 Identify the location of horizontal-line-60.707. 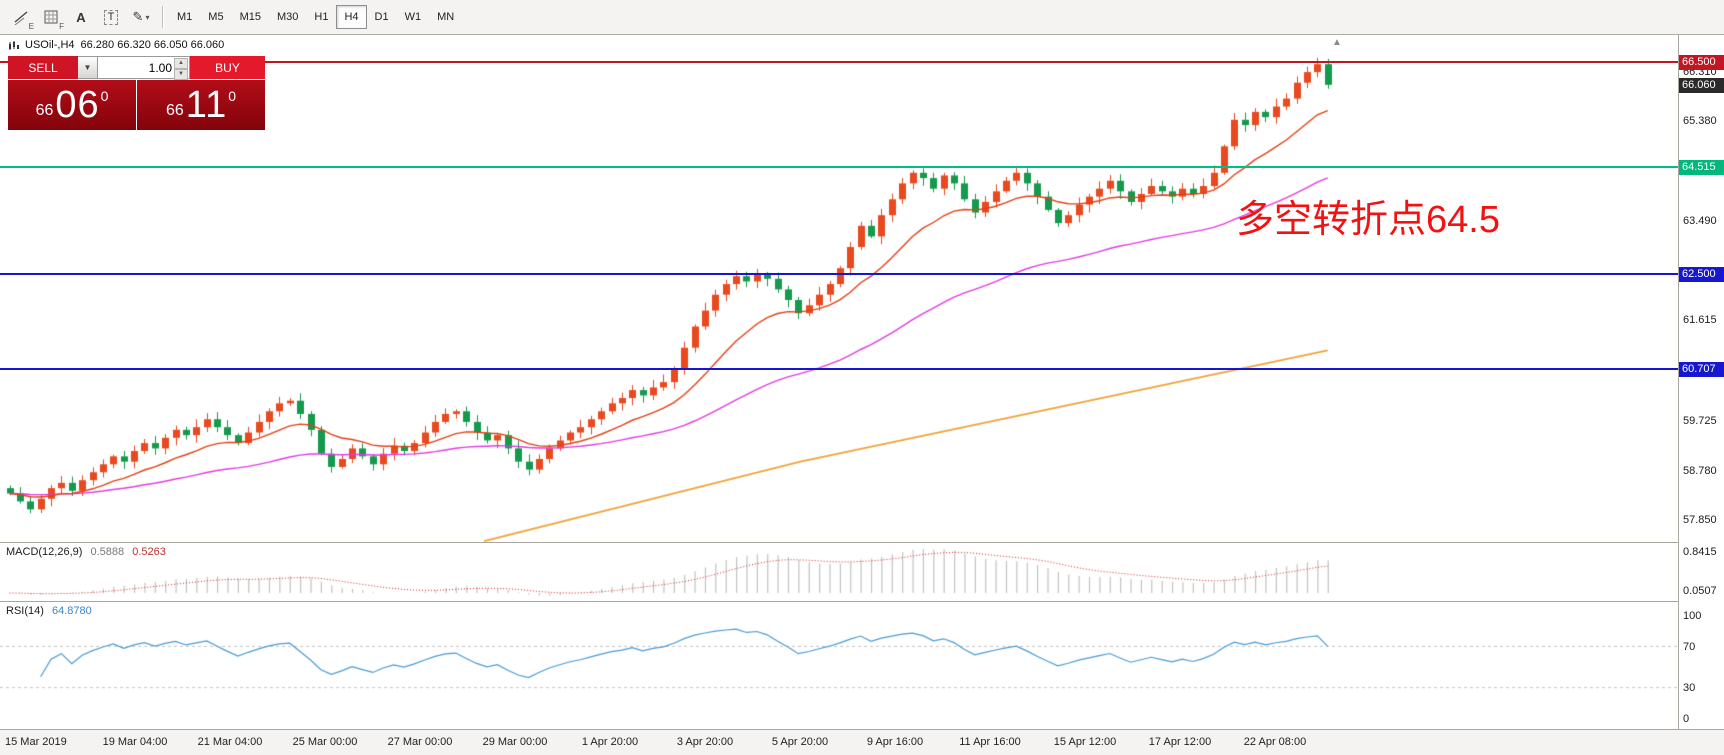
(839, 368).